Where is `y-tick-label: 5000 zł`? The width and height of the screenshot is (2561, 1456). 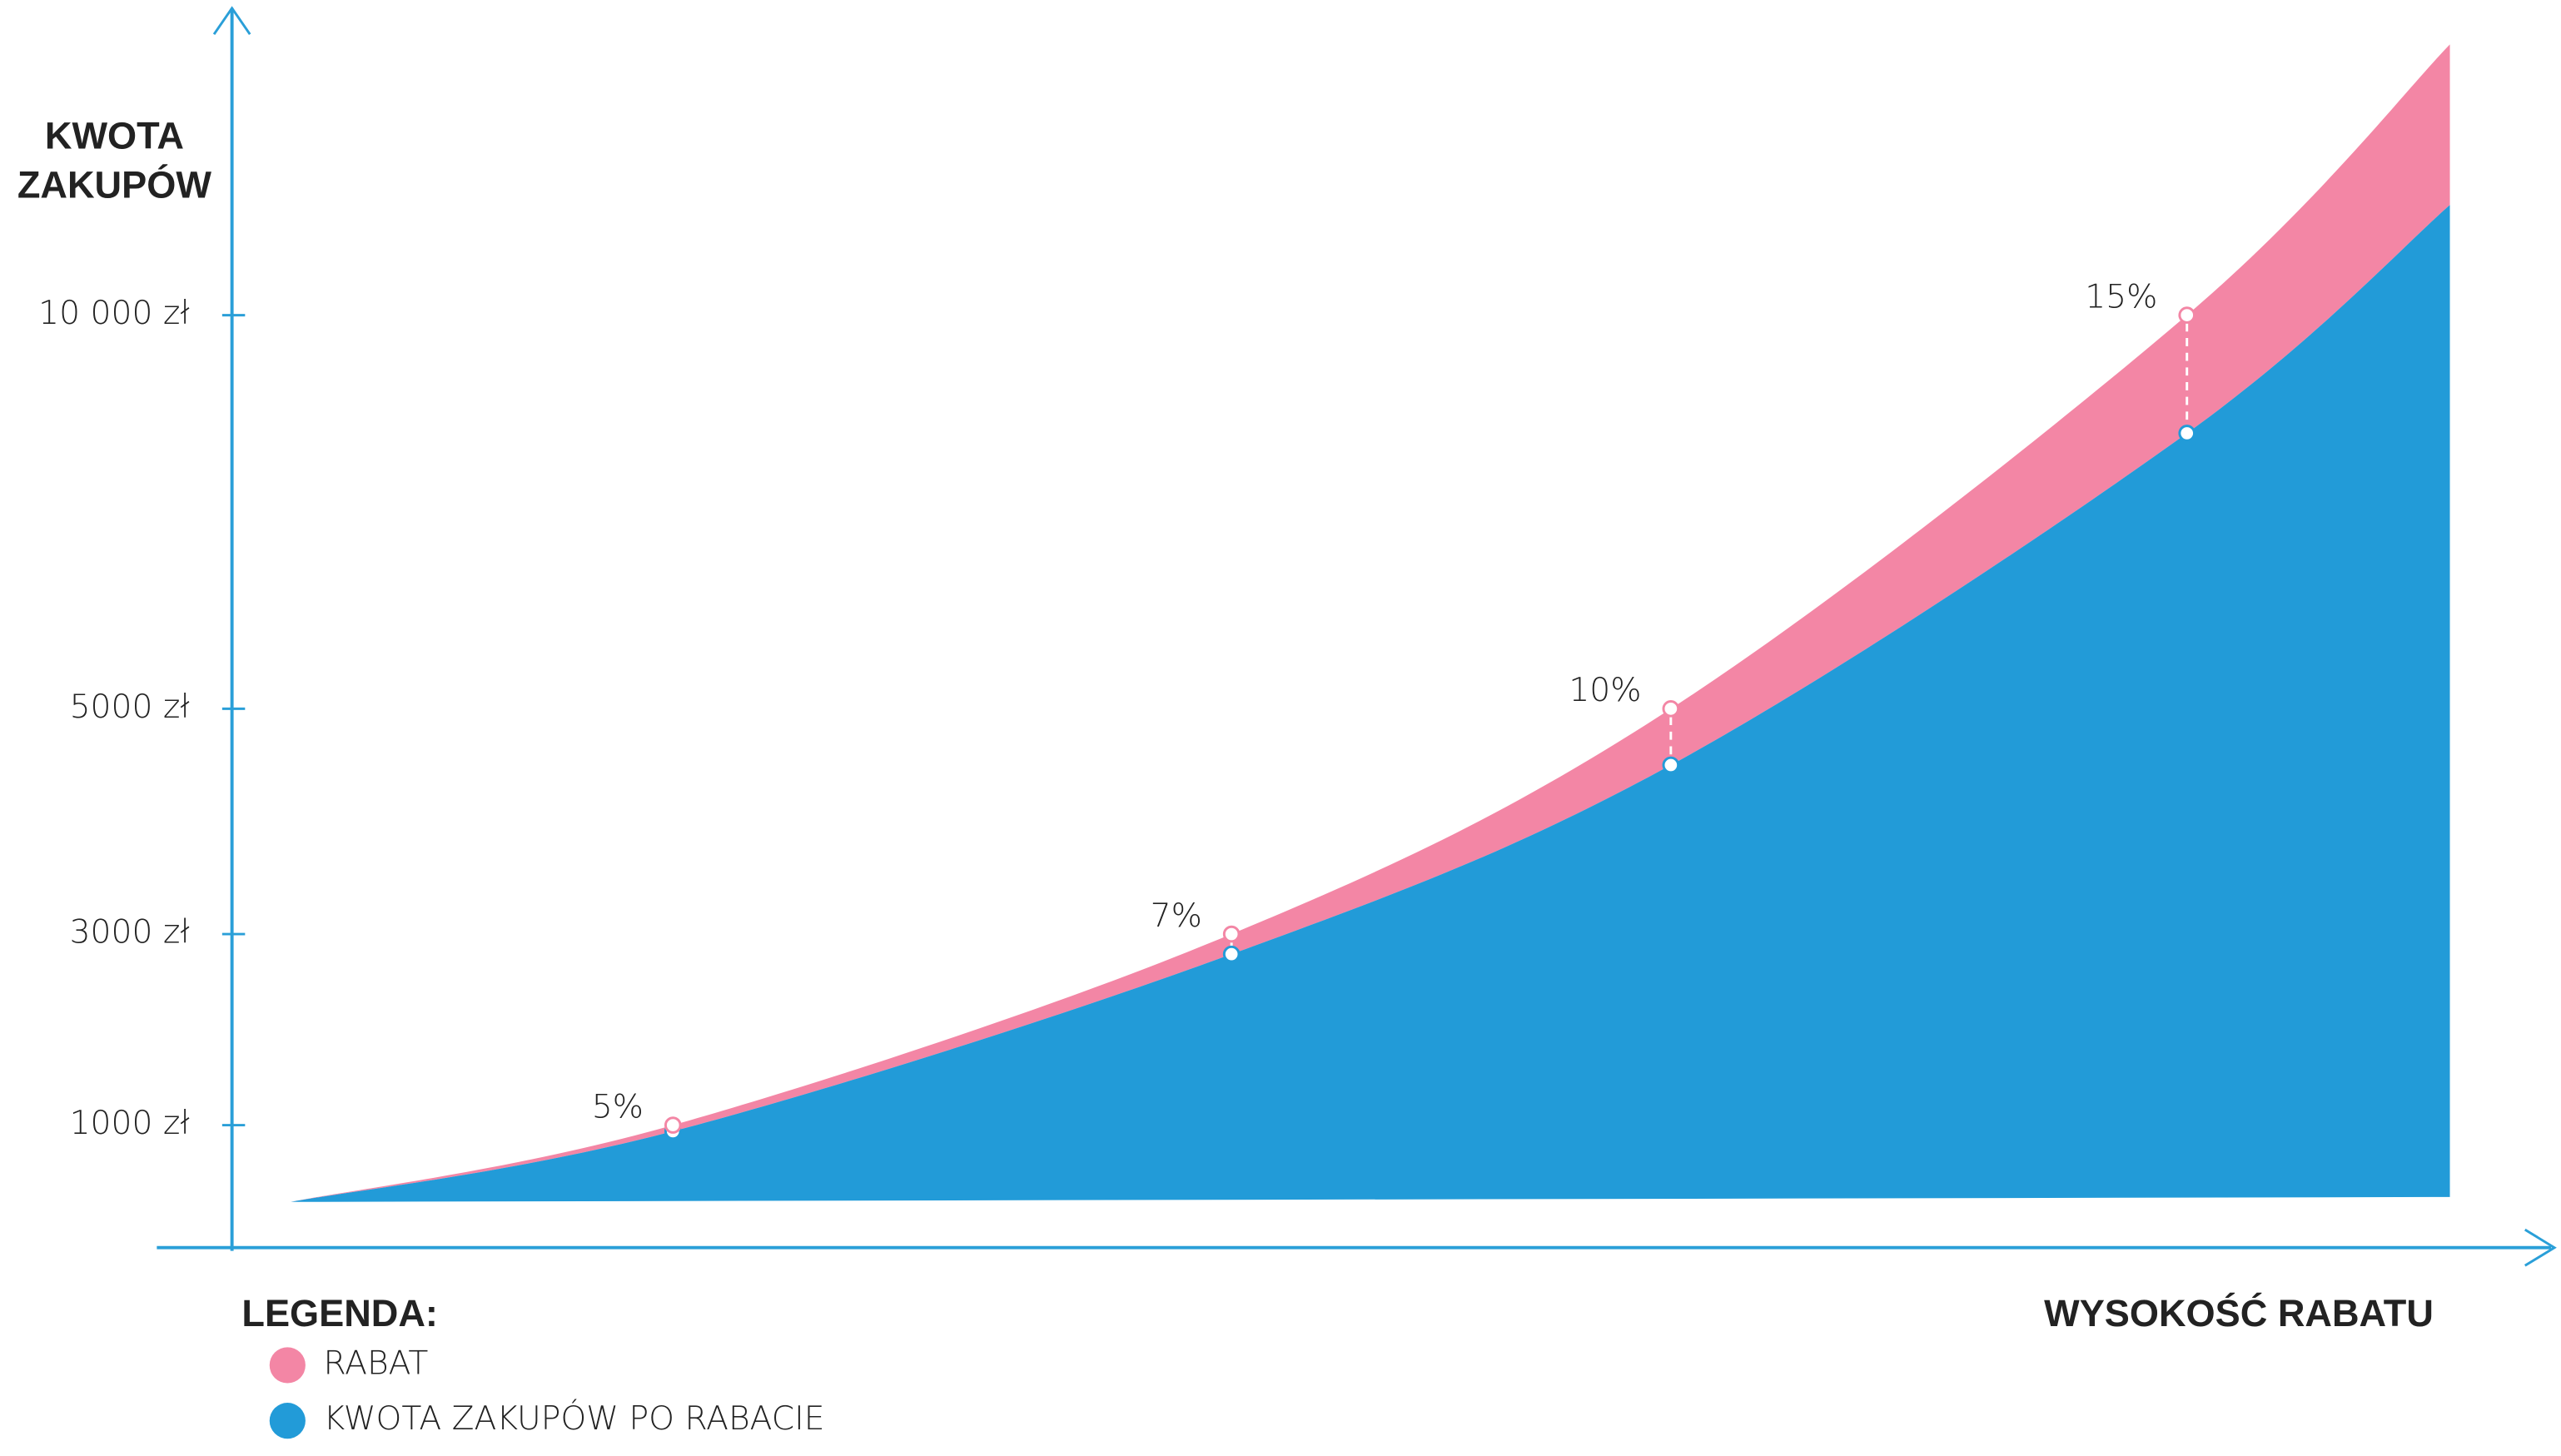 y-tick-label: 5000 zł is located at coordinates (130, 707).